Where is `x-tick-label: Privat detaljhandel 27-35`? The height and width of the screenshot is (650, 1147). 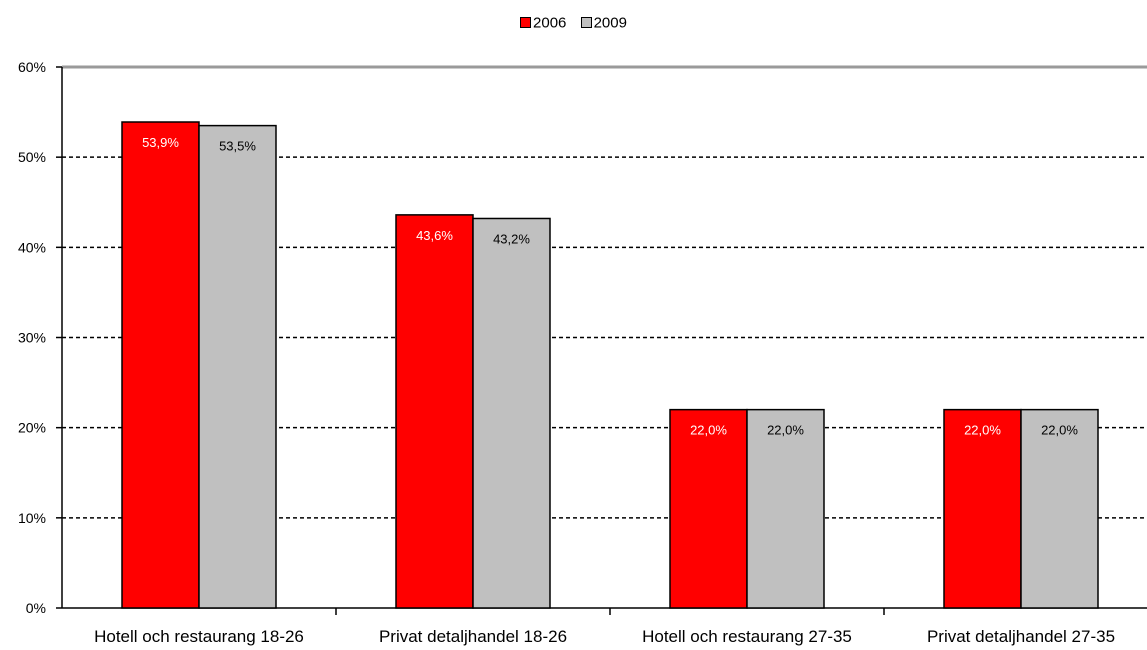
x-tick-label: Privat detaljhandel 27-35 is located at coordinates (1021, 636).